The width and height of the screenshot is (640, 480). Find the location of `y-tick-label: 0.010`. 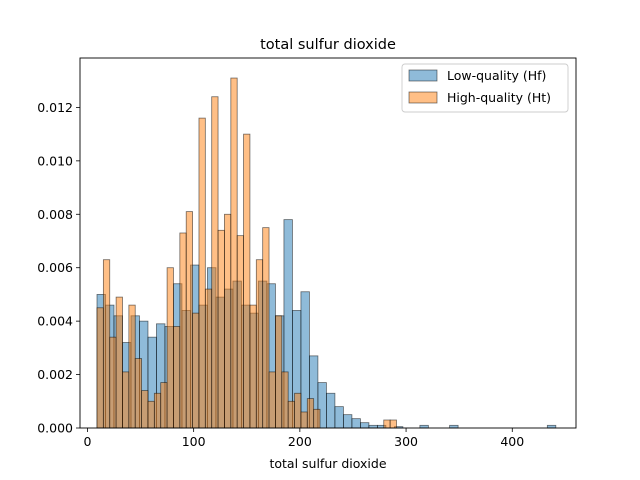

y-tick-label: 0.010 is located at coordinates (55, 160).